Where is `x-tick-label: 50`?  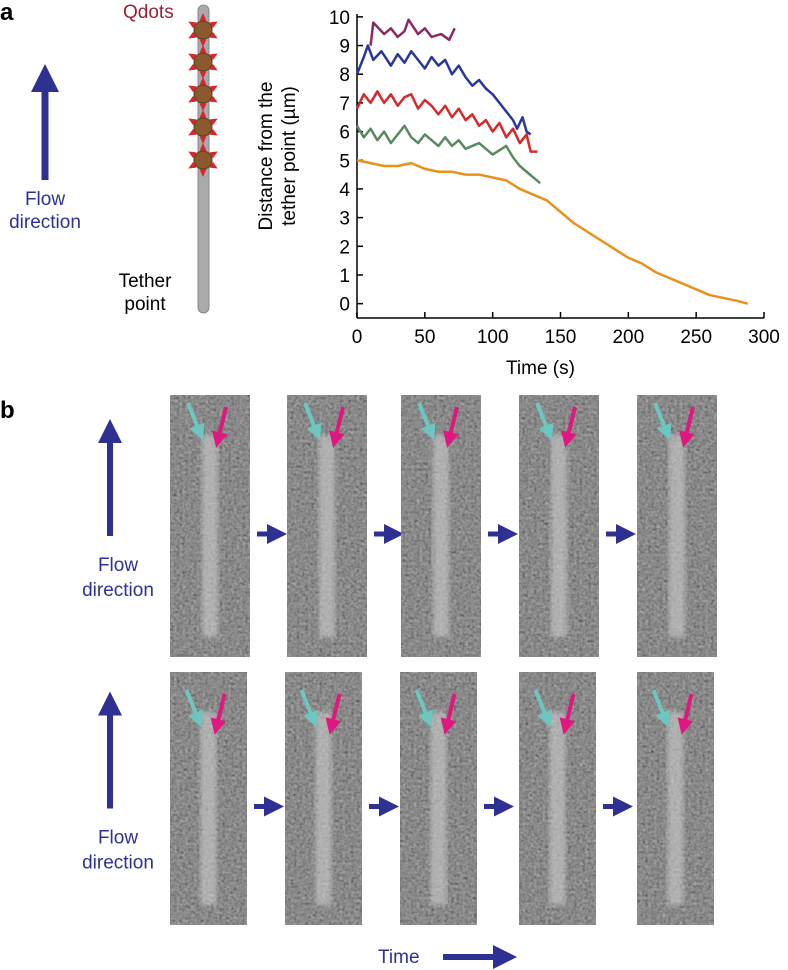 x-tick-label: 50 is located at coordinates (424, 337).